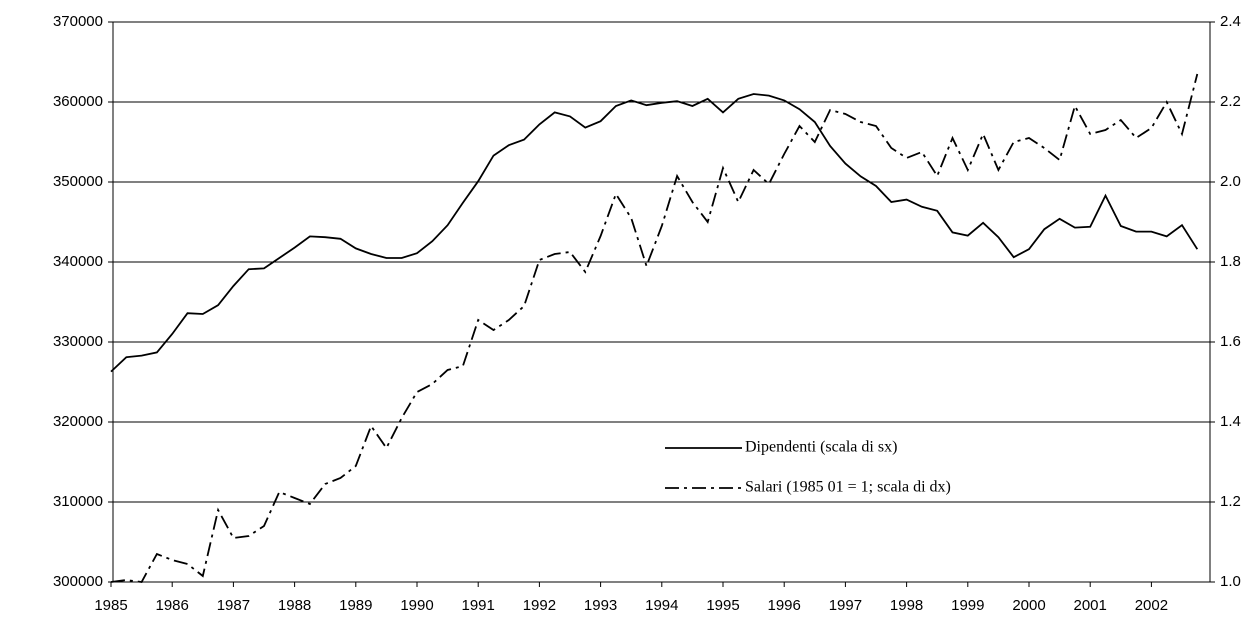  What do you see at coordinates (416, 605) in the screenshot?
I see `x-tick-label: 1990` at bounding box center [416, 605].